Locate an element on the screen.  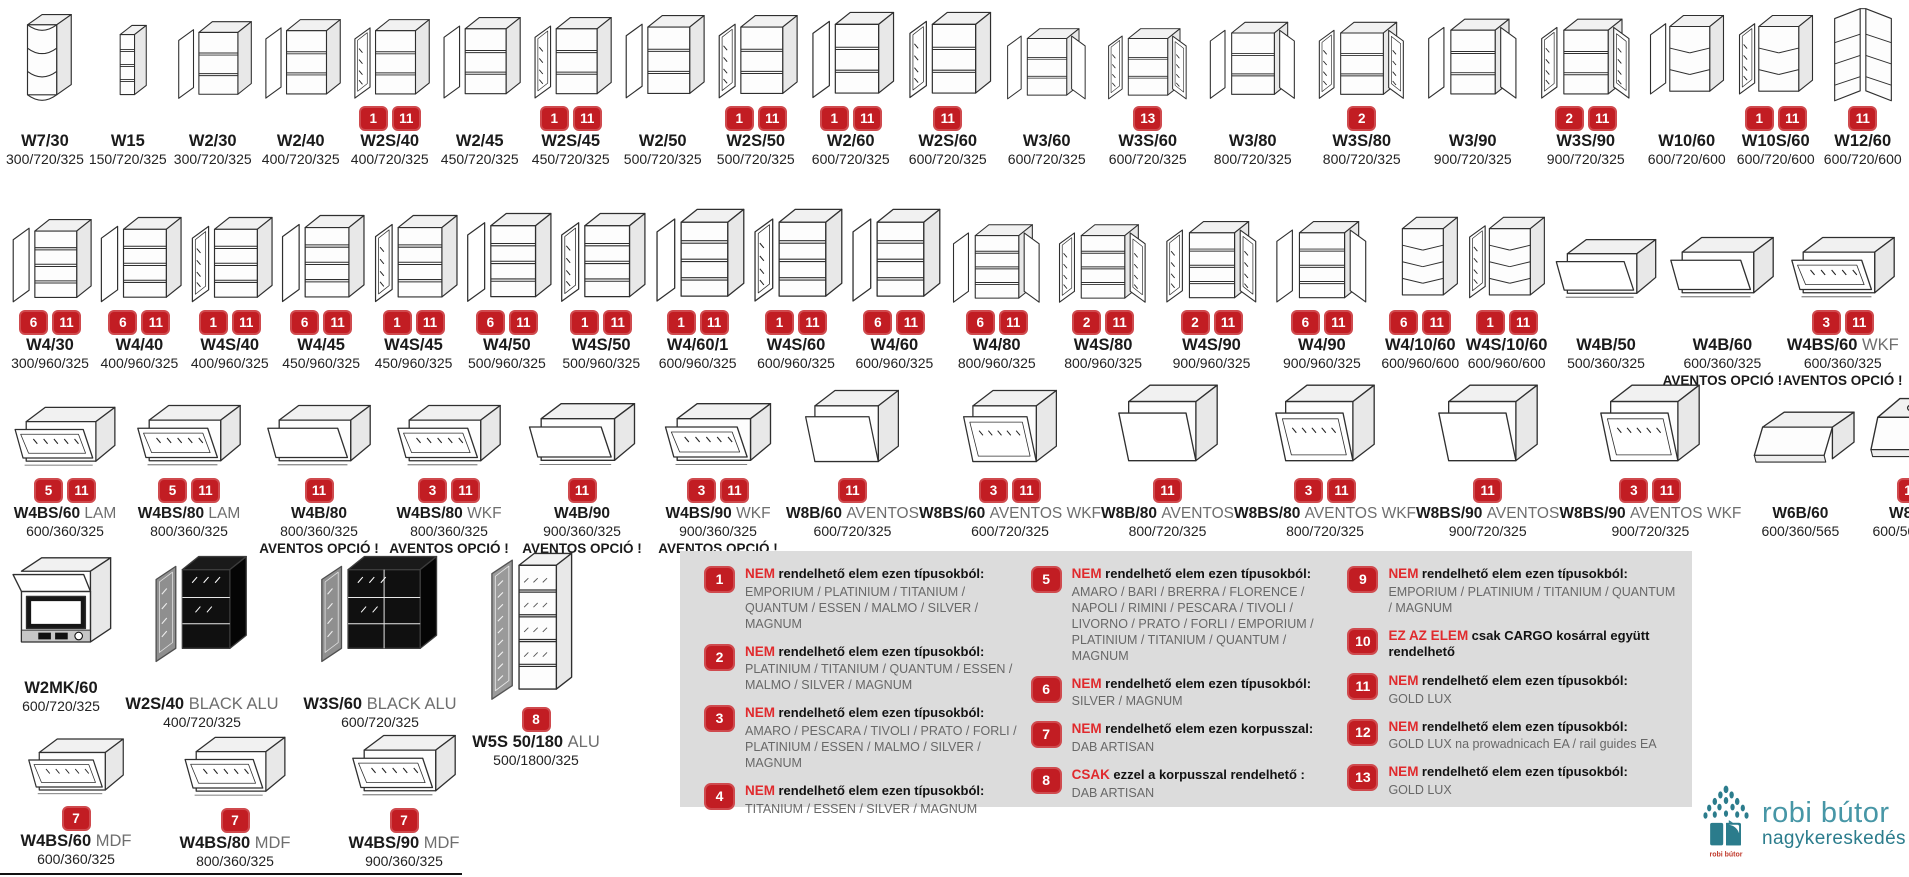
model-dimensions: 400/960/325 is located at coordinates (139, 363).